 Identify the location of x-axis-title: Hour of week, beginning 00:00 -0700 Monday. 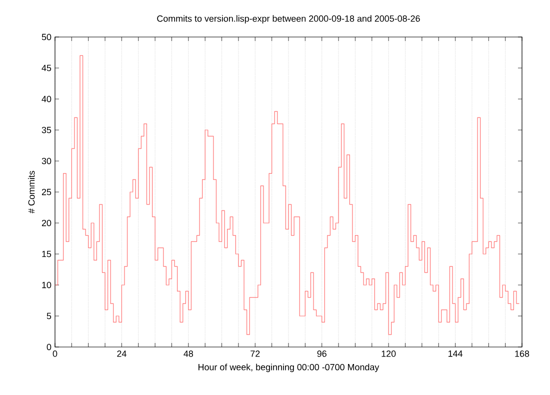
(289, 368).